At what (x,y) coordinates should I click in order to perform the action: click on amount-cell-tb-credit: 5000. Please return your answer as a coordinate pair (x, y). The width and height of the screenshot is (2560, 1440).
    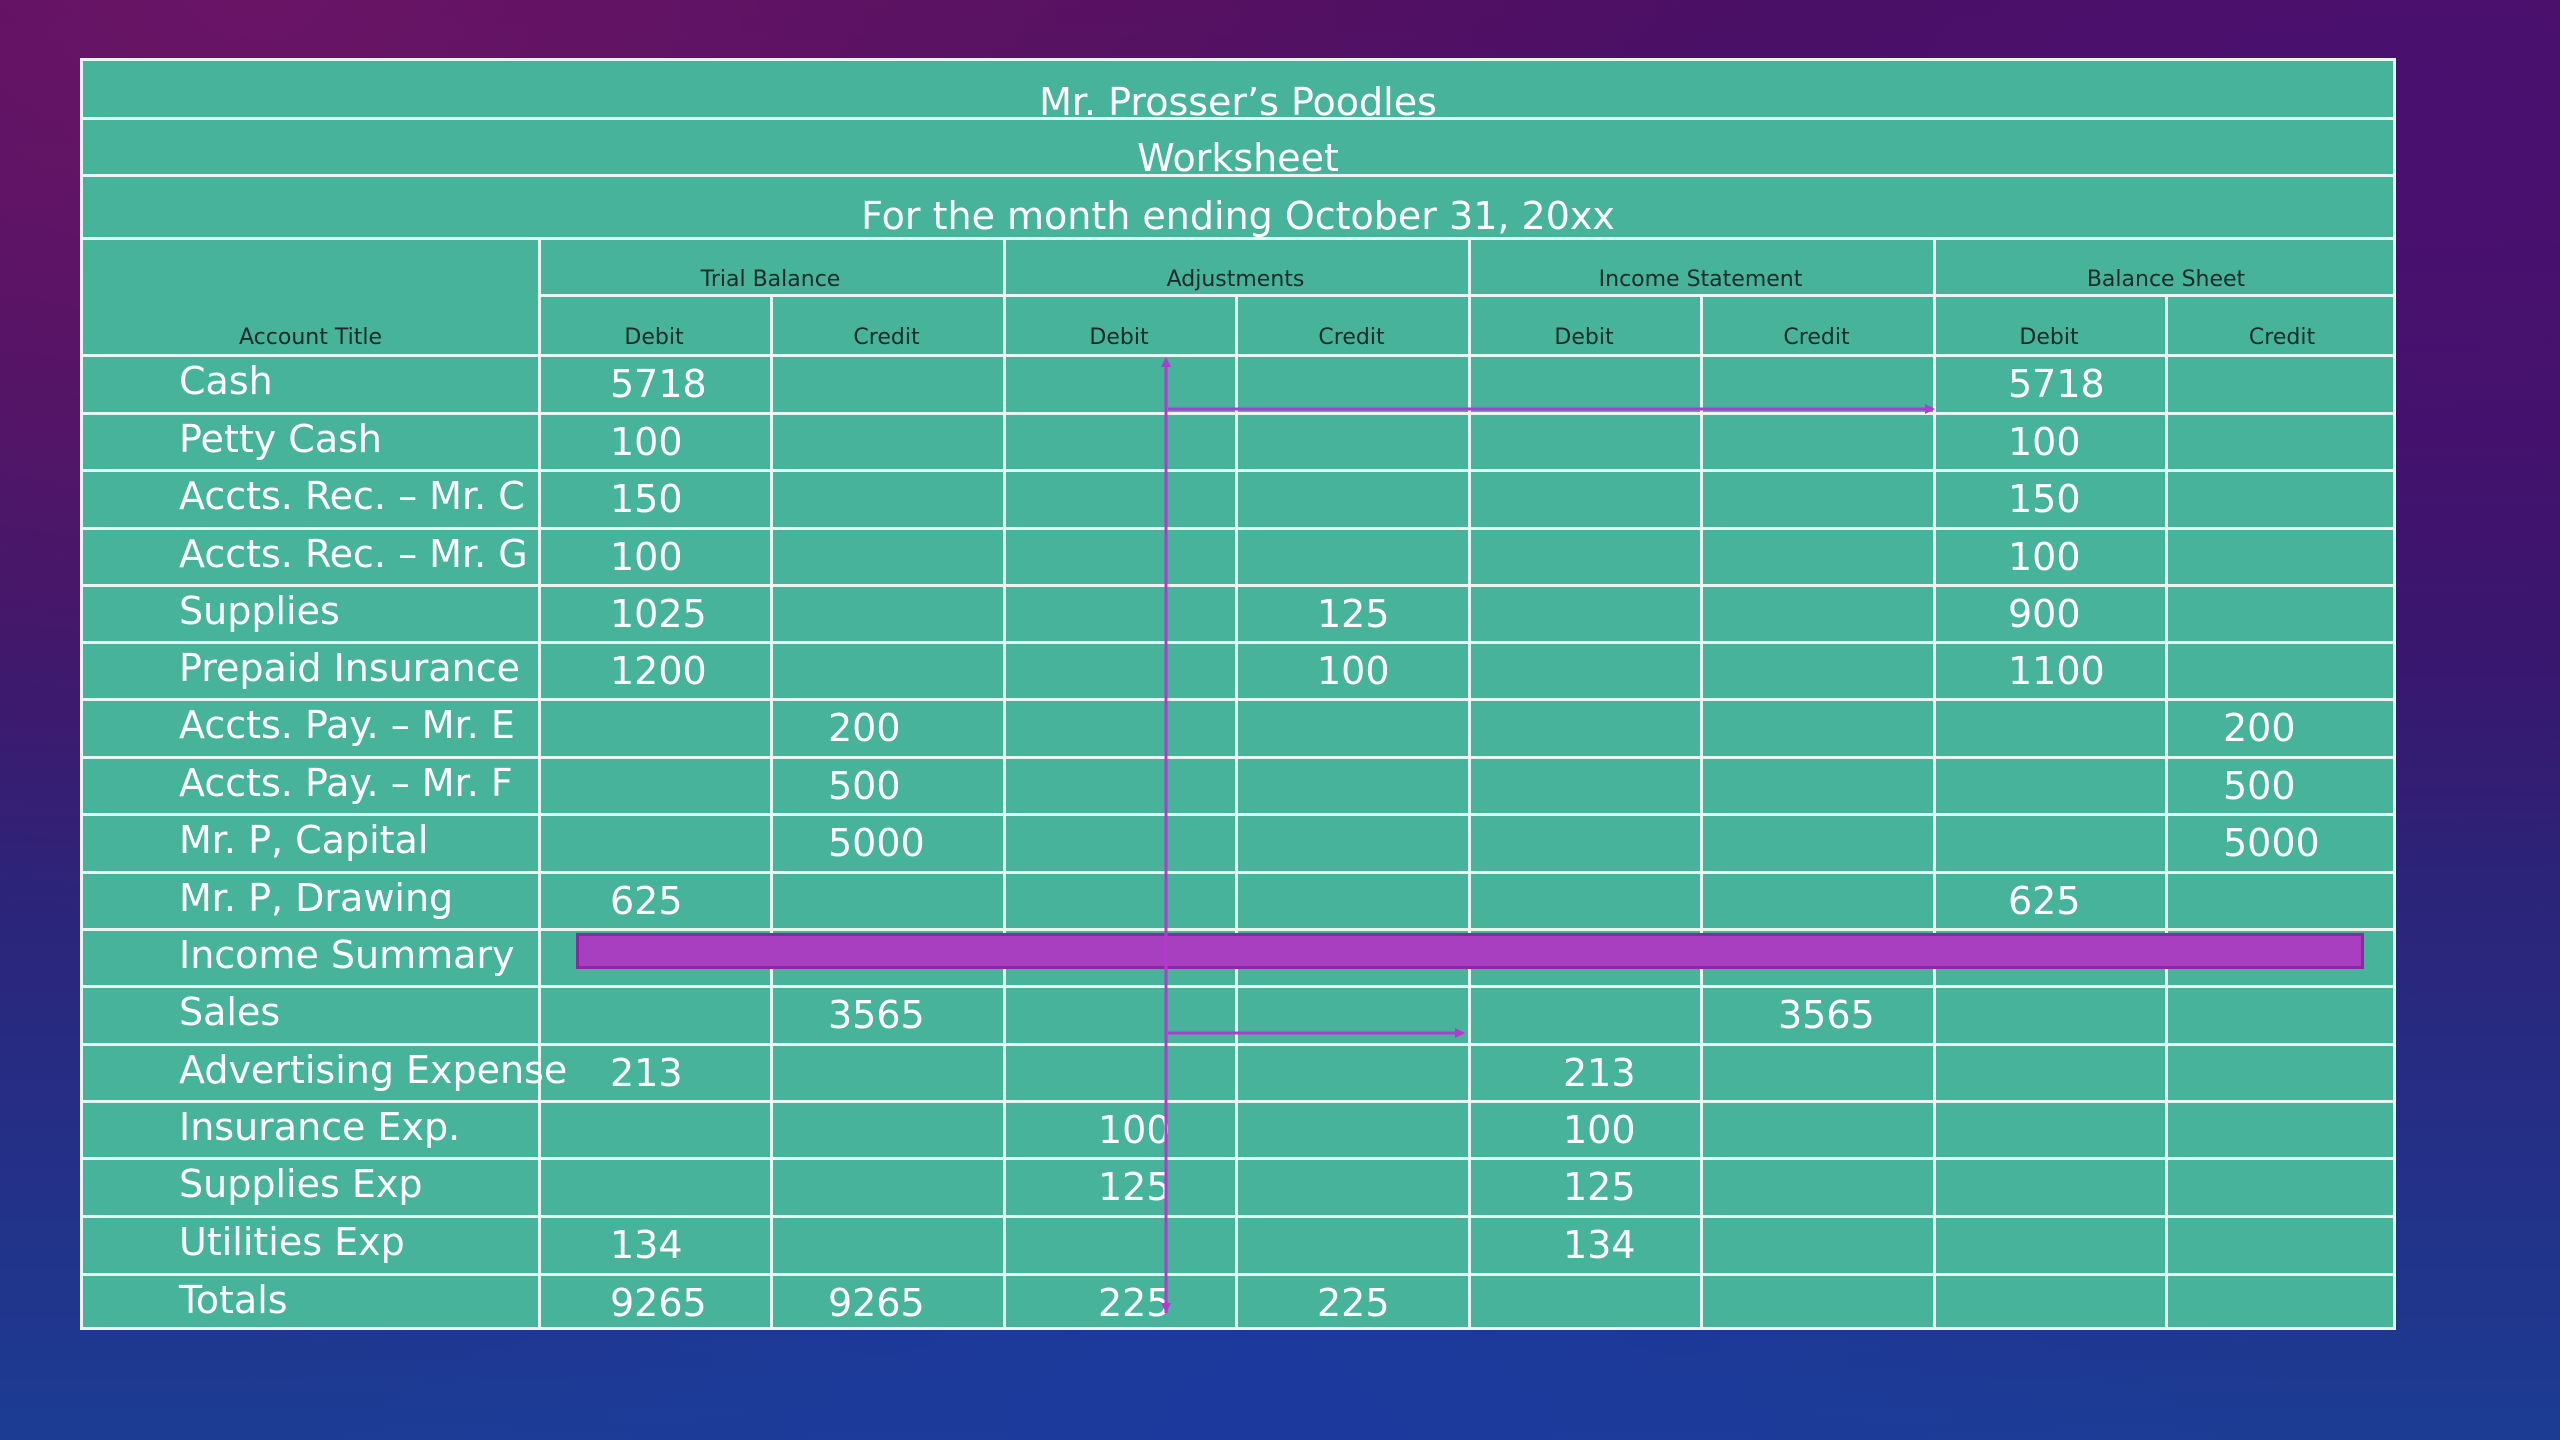
    Looking at the image, I should click on (876, 843).